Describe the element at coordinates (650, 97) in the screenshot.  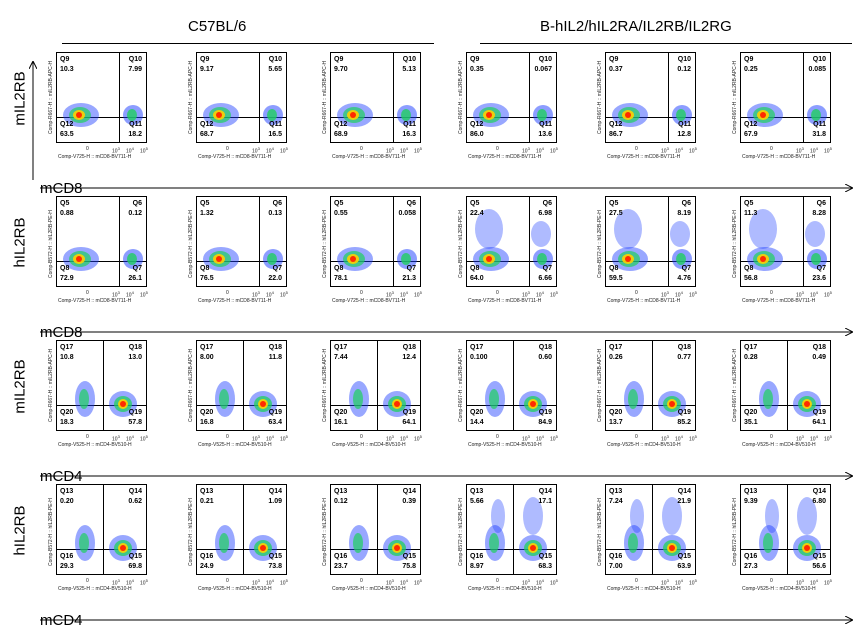
I see `flow-panel: Q9 0.37 Q10 0.12 Q12 86.7 Q11 12.8` at that location.